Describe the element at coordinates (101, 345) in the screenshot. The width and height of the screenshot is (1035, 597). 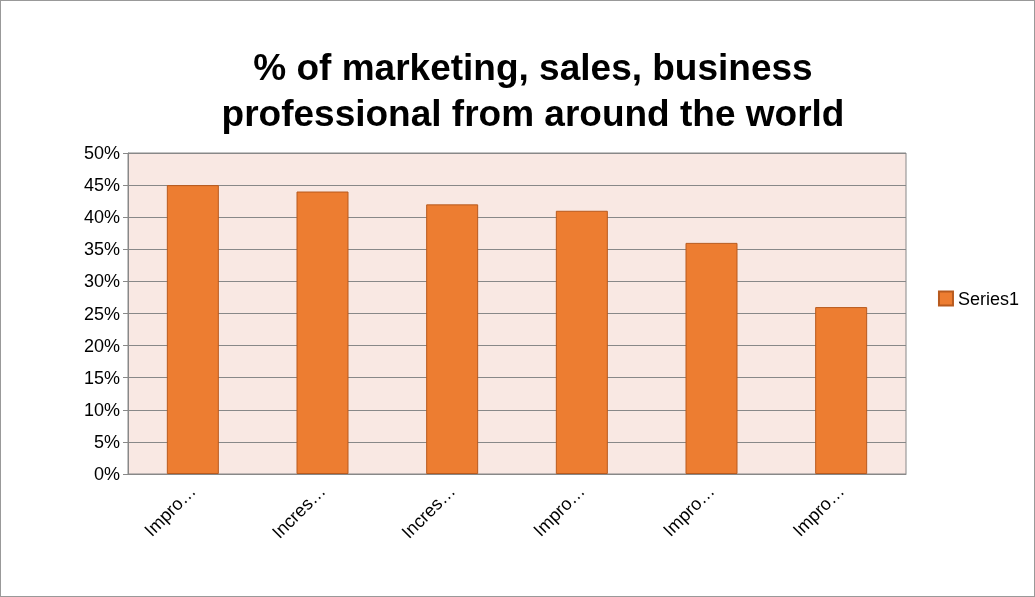
I see `y-tick-label: 20%` at that location.